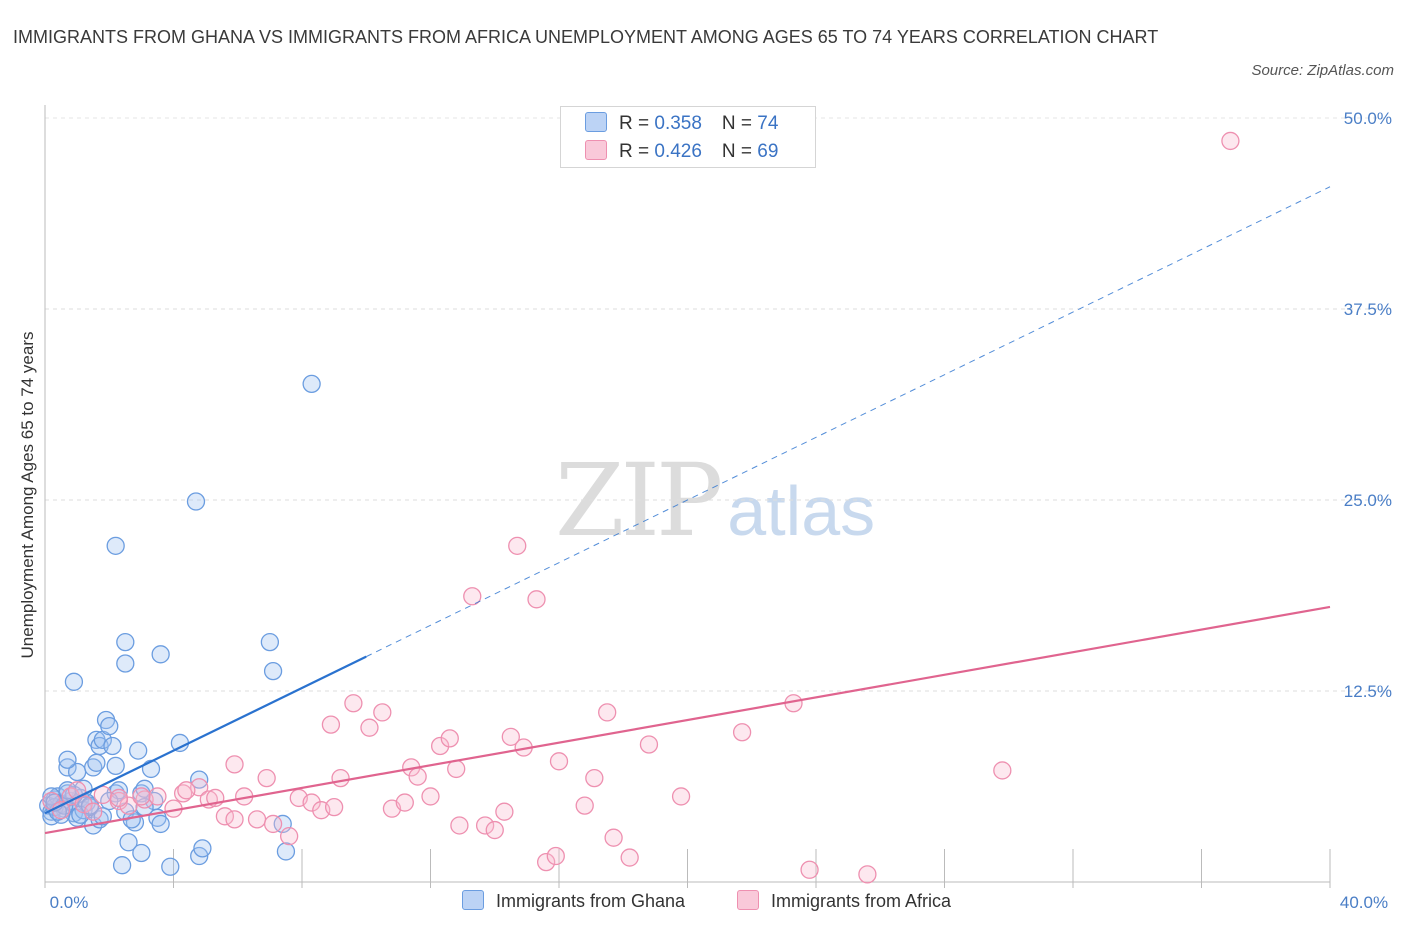 This screenshot has width=1406, height=930. I want to click on legend-row-ghana: R = 0.358 N = 74, so click(681, 124).